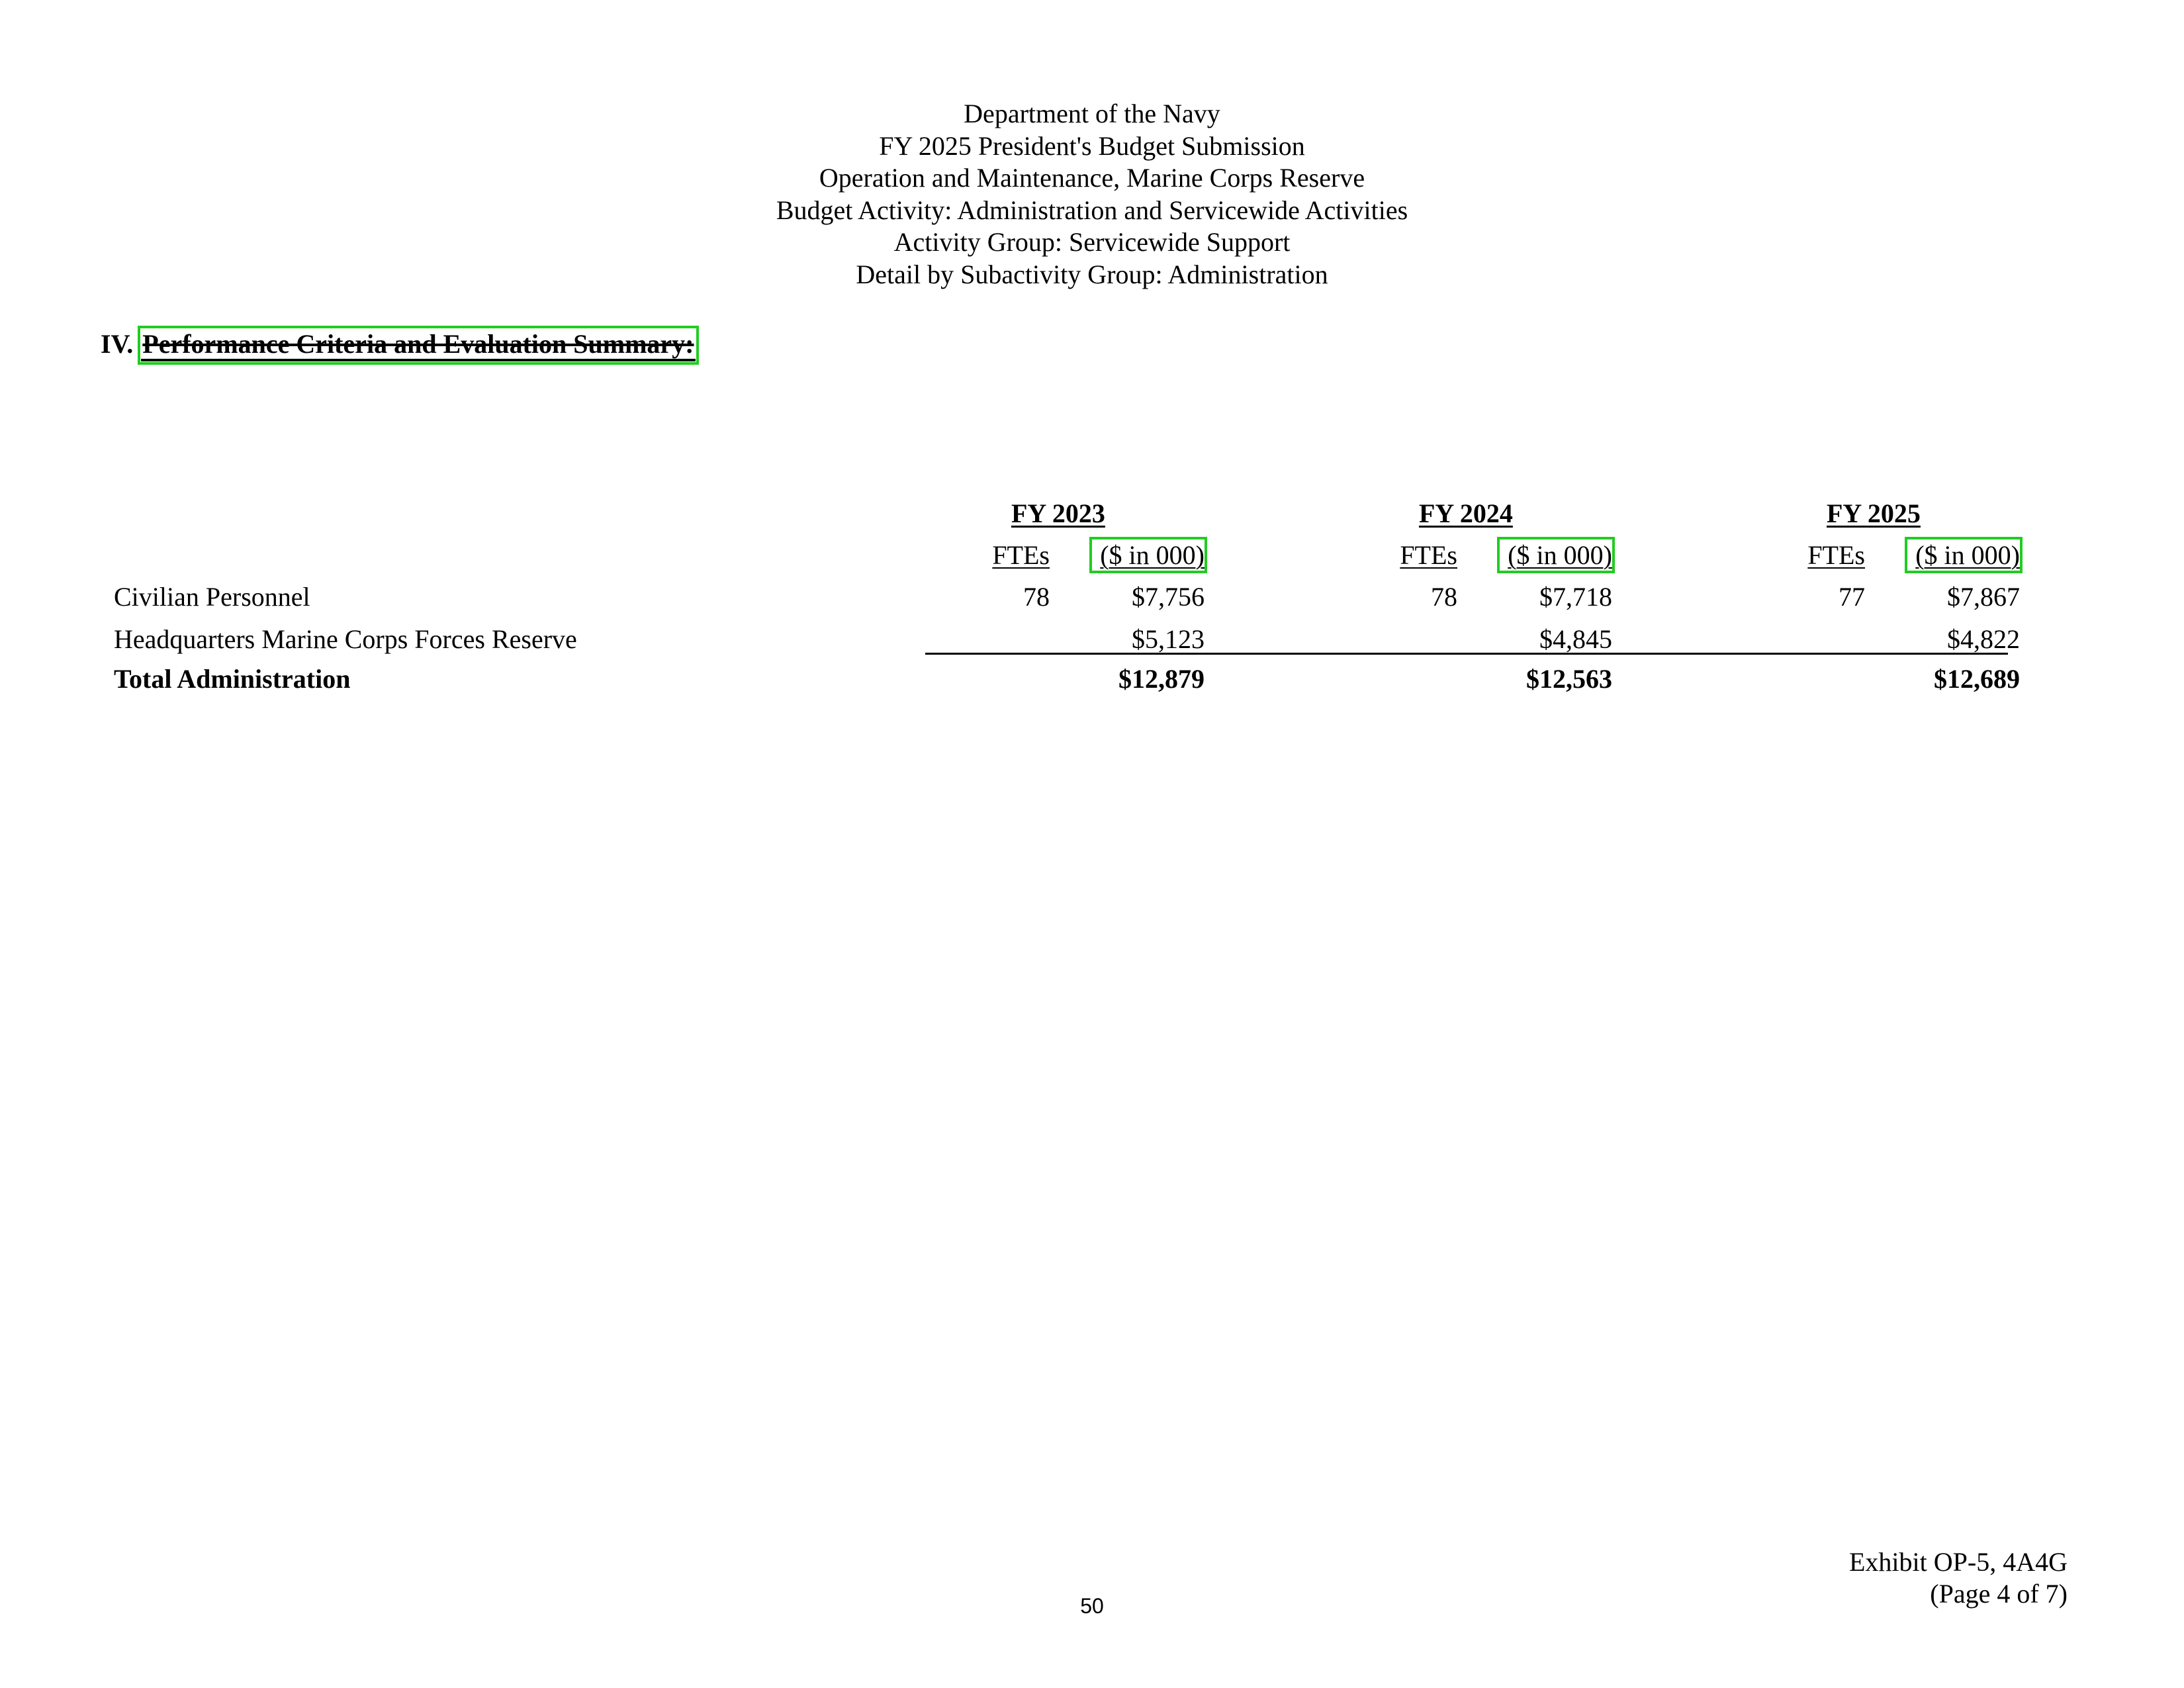 The image size is (2184, 1688). I want to click on row-label-civilian-personnel: Civilian Personnel, so click(212, 597).